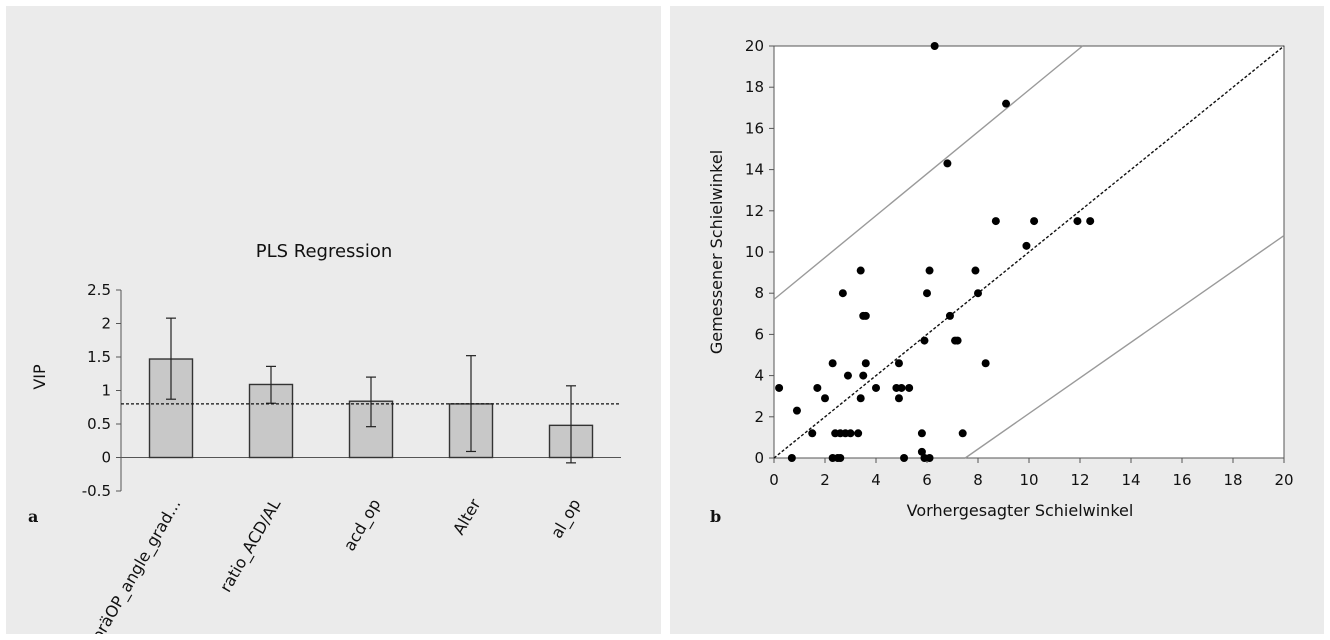 This screenshot has height=640, width=1330. Describe the element at coordinates (825, 480) in the screenshot. I see `x-tick-label: 2` at that location.